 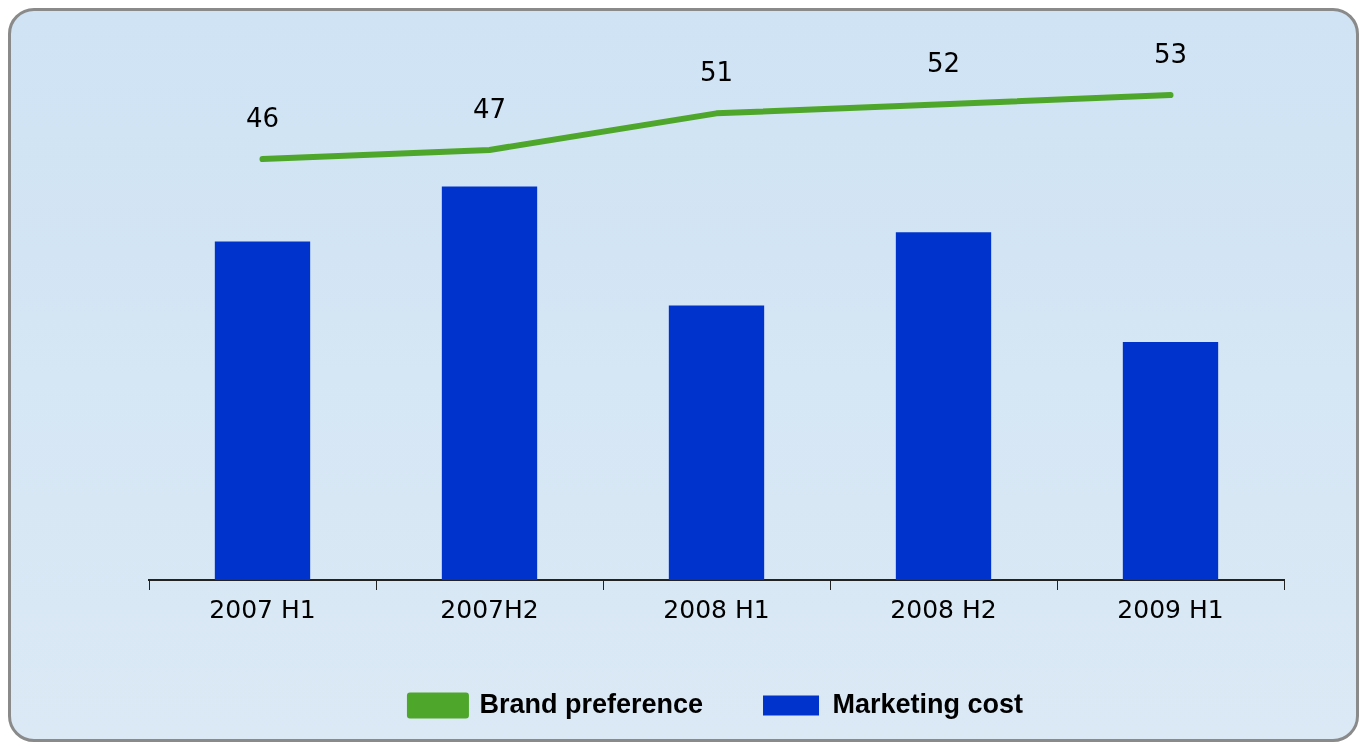 What do you see at coordinates (262, 117) in the screenshot?
I see `data-label: 46` at bounding box center [262, 117].